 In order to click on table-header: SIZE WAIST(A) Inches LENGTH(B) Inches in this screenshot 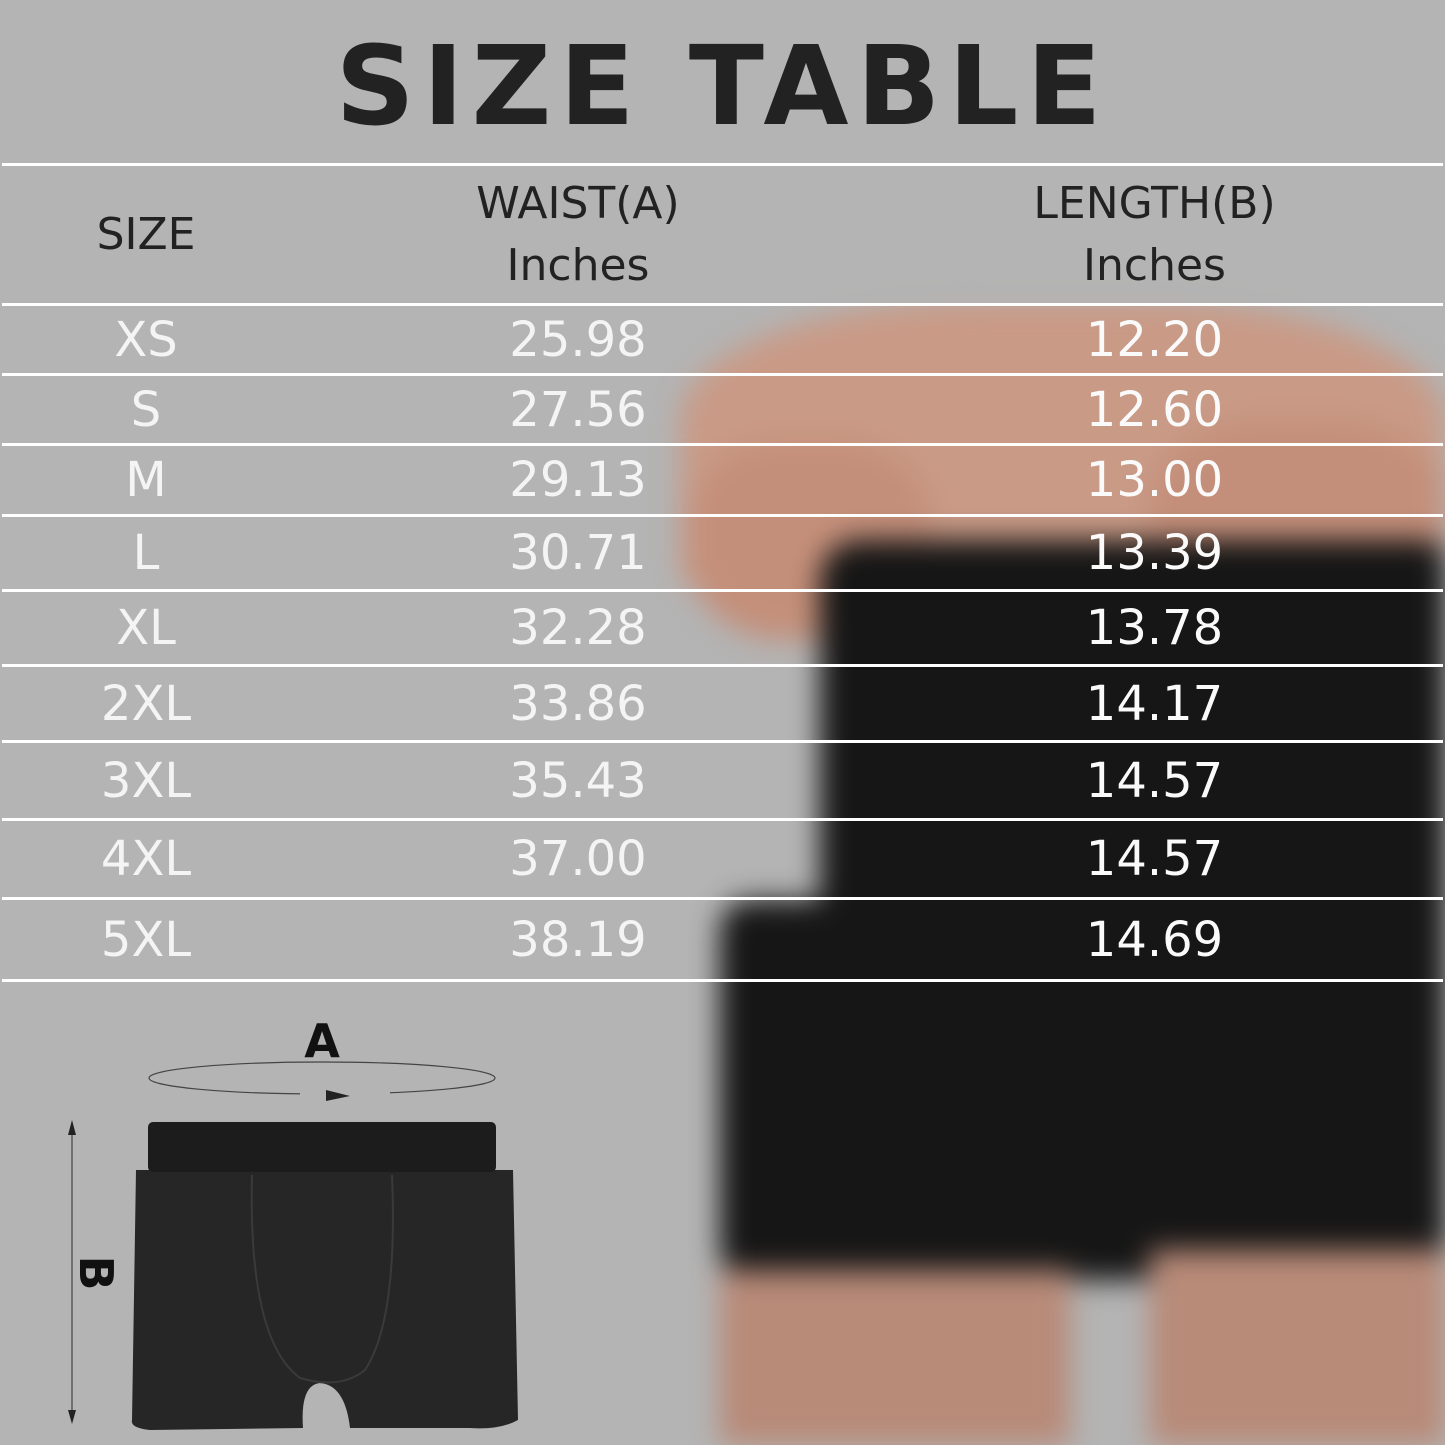, I will do `click(722, 236)`.